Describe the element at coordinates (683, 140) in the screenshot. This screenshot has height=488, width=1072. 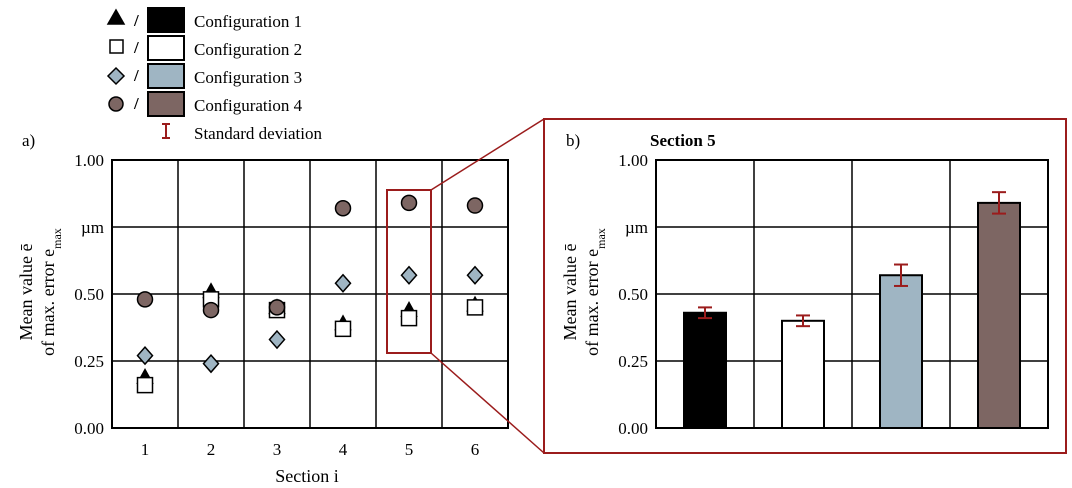
I see `section-title: Section 5` at that location.